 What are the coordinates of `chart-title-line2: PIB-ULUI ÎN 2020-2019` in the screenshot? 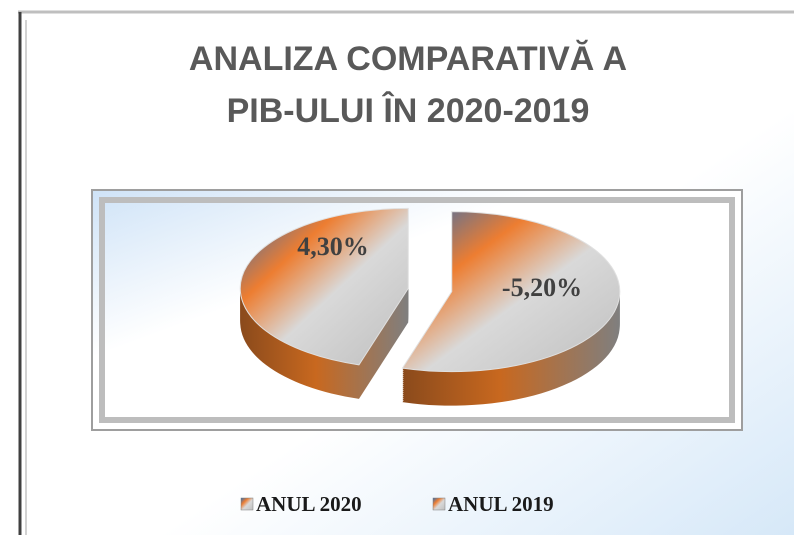 It's located at (408, 111).